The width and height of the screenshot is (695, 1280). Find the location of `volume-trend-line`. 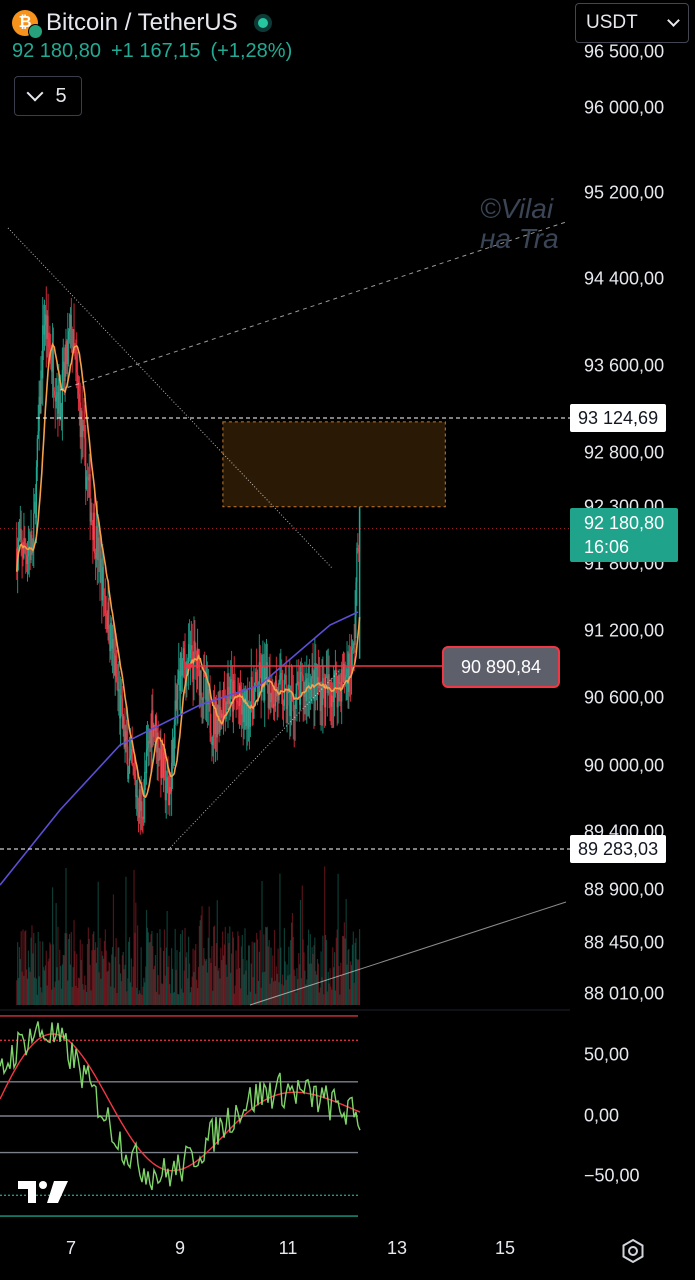

volume-trend-line is located at coordinates (408, 953).